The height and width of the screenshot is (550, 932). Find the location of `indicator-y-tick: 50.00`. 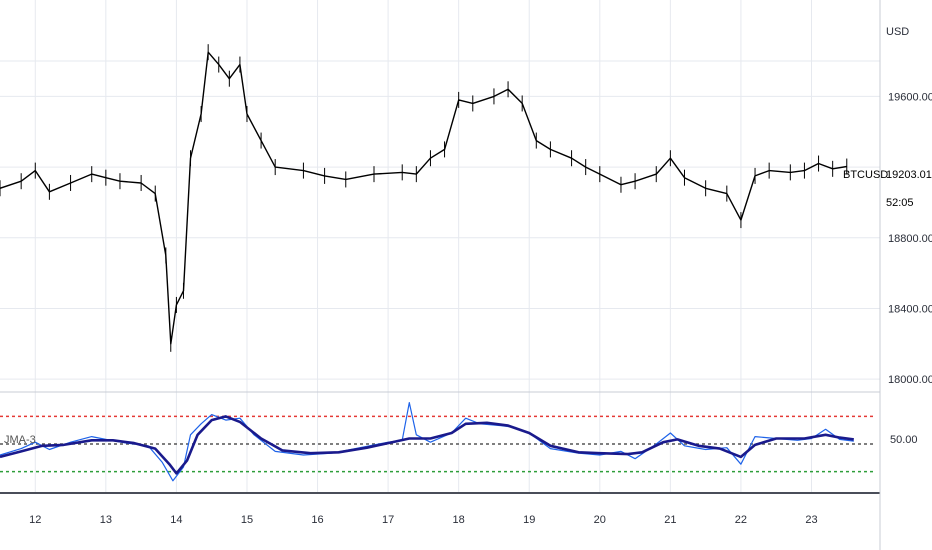

indicator-y-tick: 50.00 is located at coordinates (904, 440).